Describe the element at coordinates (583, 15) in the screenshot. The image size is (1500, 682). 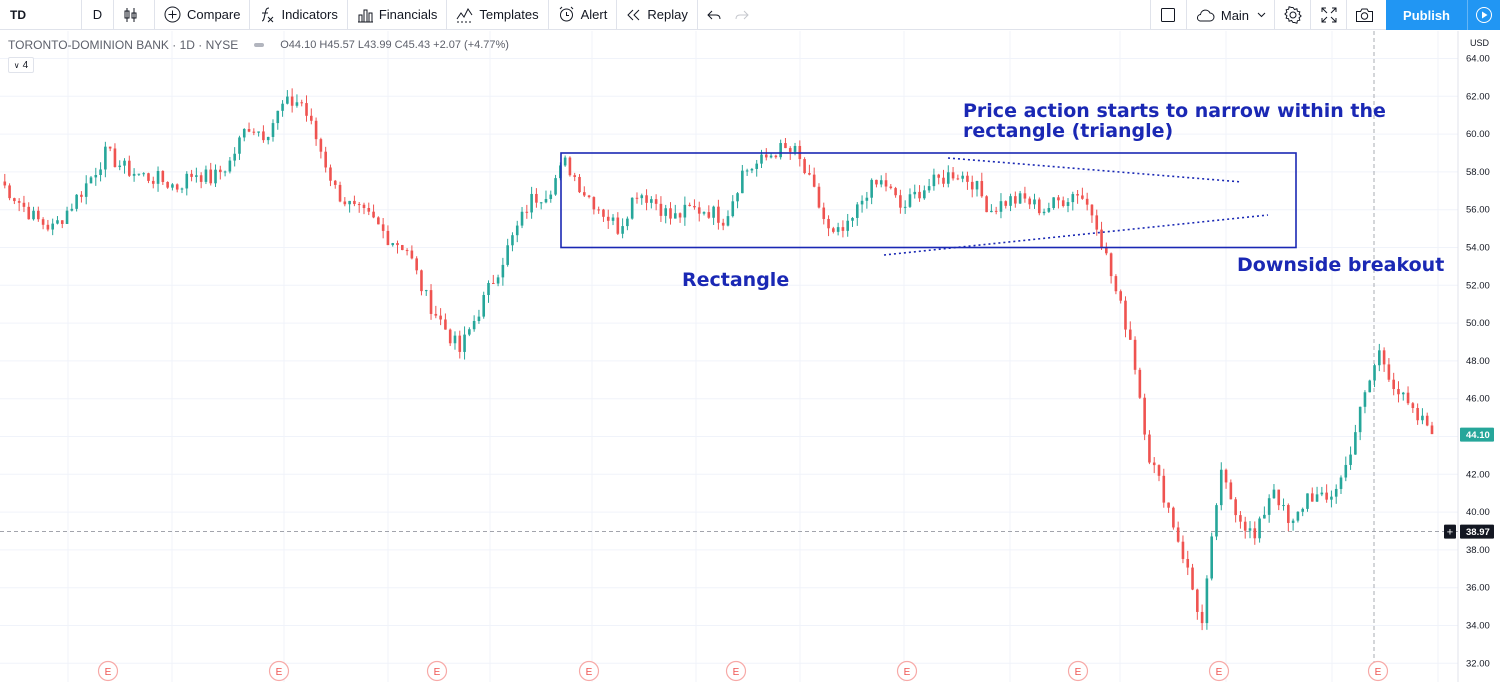
I see `alert-button: Alert` at that location.